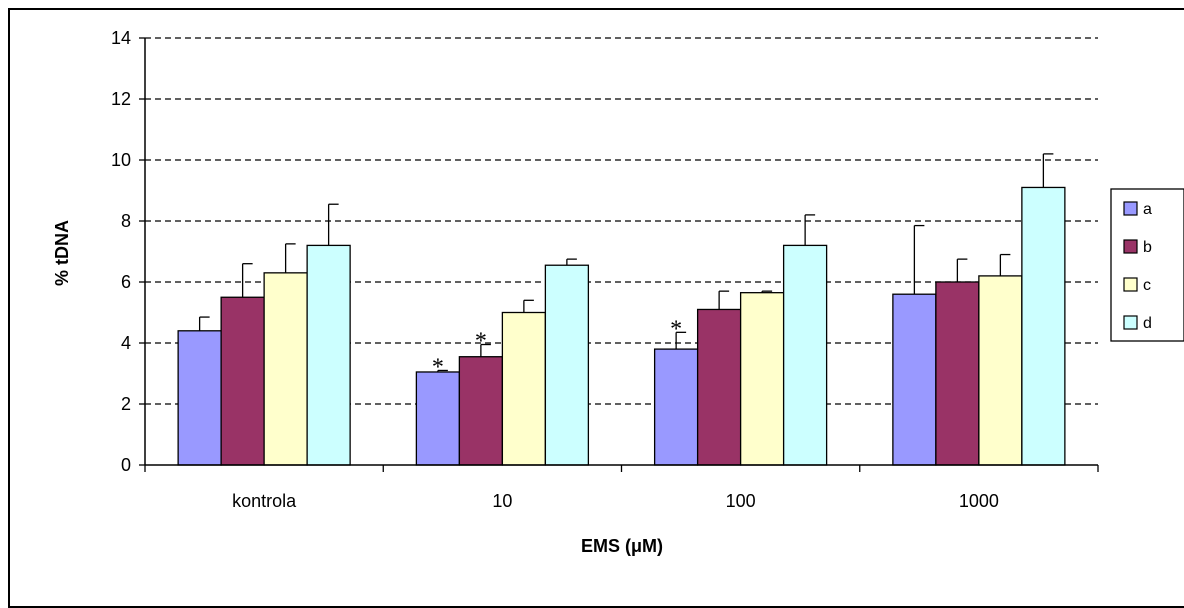 This screenshot has width=1184, height=608. I want to click on bar-d-kontrola, so click(328, 355).